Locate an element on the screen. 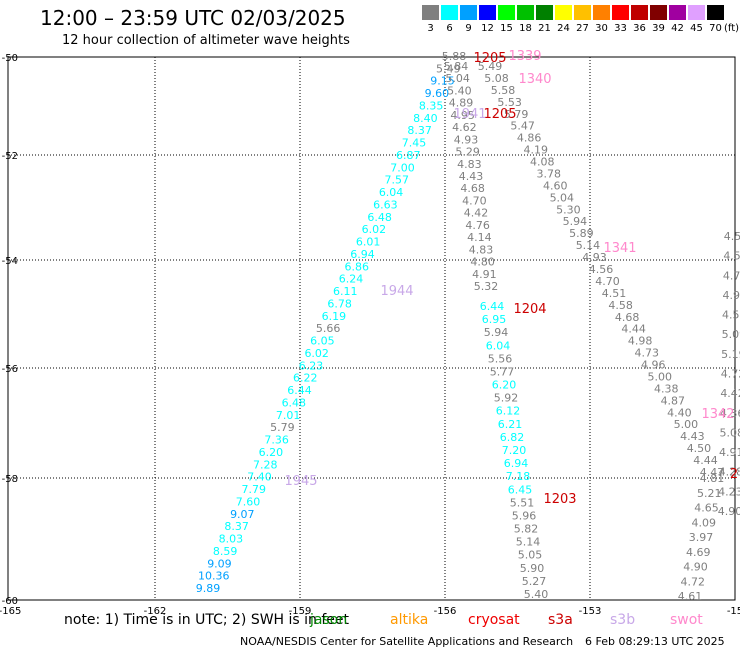  wave-height-value: 4.72 is located at coordinates (693, 581).